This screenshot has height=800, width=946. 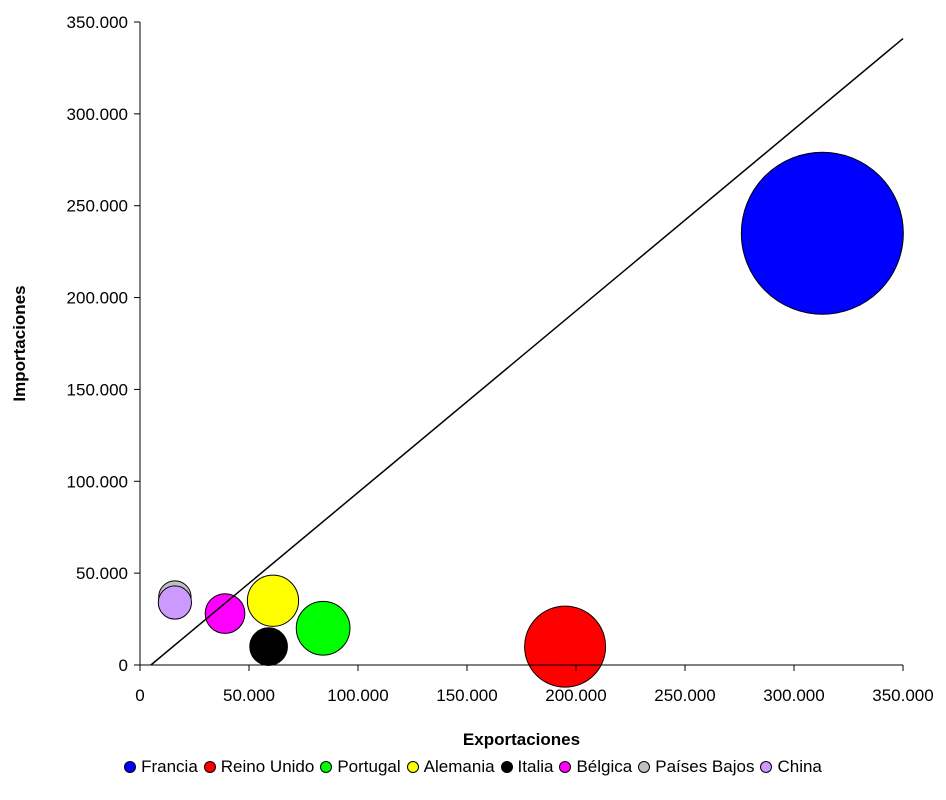 I want to click on legend-item-china: China, so click(x=791, y=767).